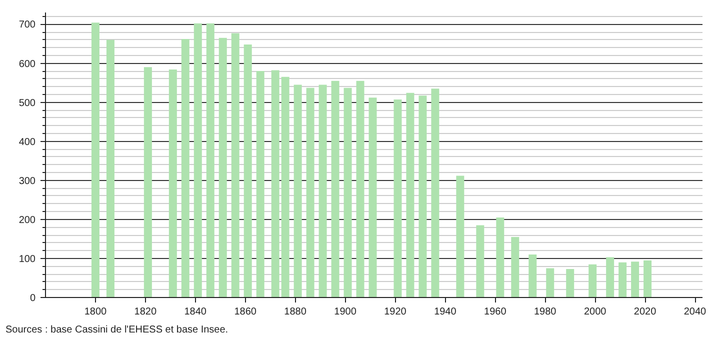 This screenshot has width=710, height=340. I want to click on x-tick-label: 2020, so click(645, 312).